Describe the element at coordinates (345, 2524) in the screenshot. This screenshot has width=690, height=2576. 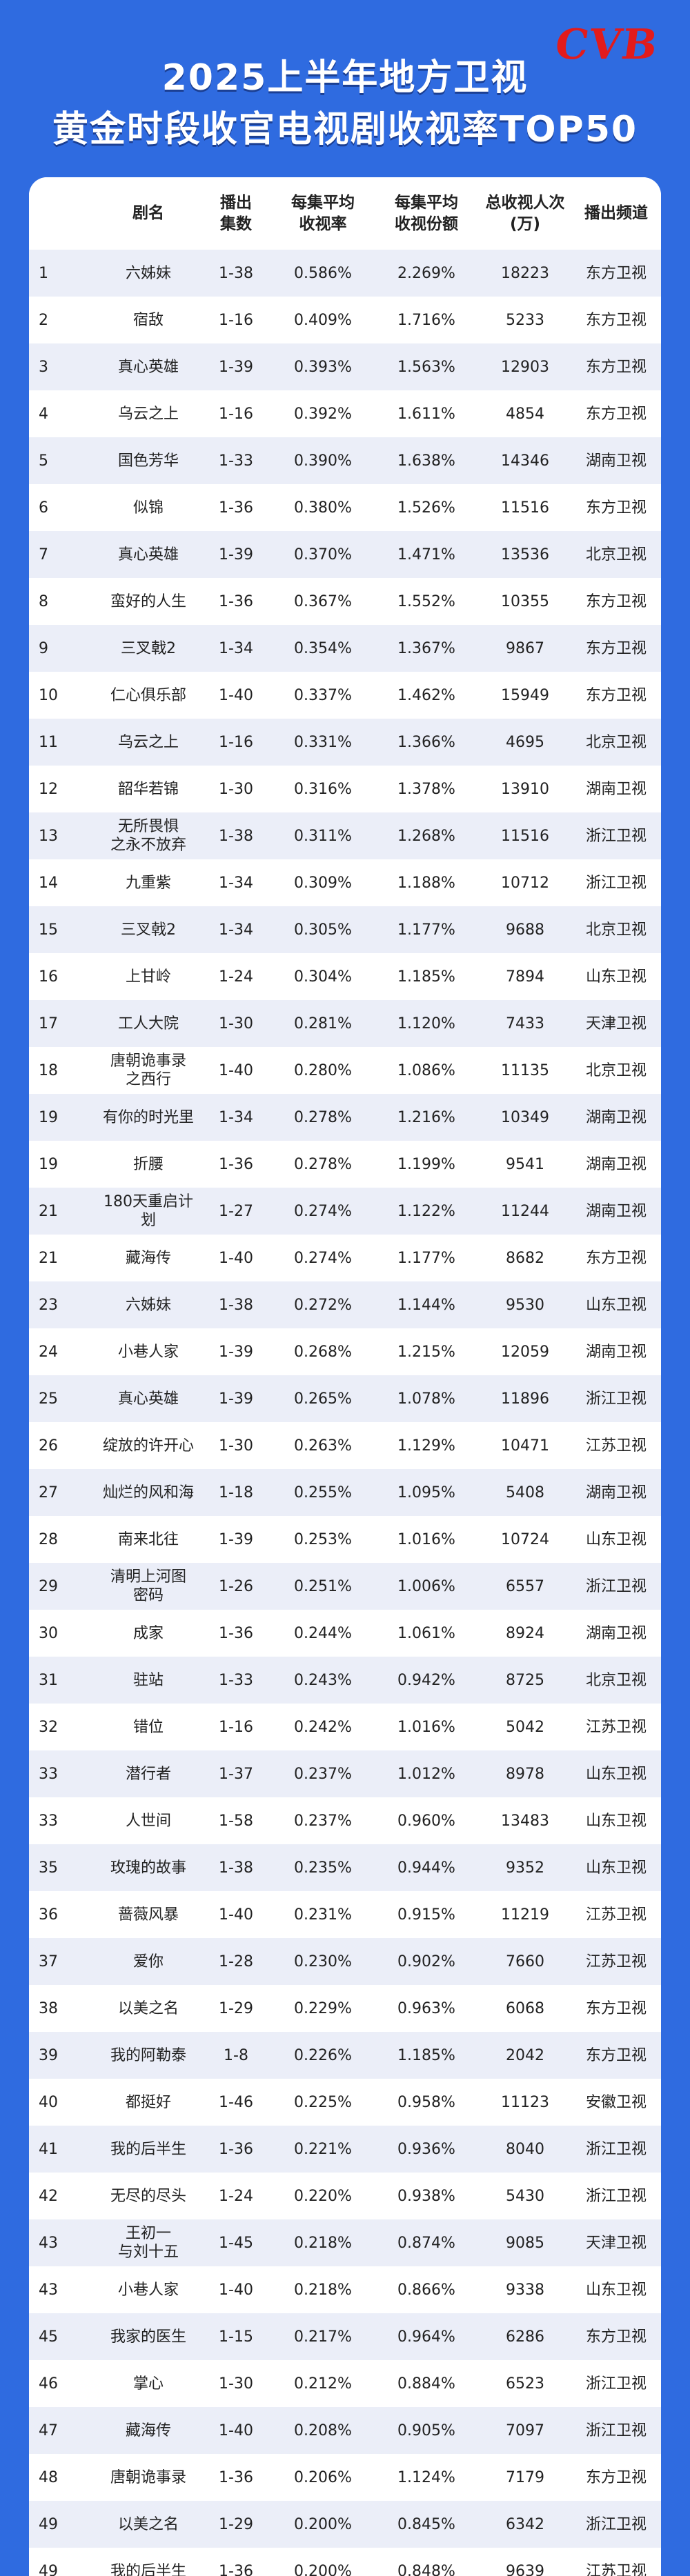
I see `table-row: 49 以美之名 1-29 0.200% 0.845% 6342 浙江卫视` at that location.